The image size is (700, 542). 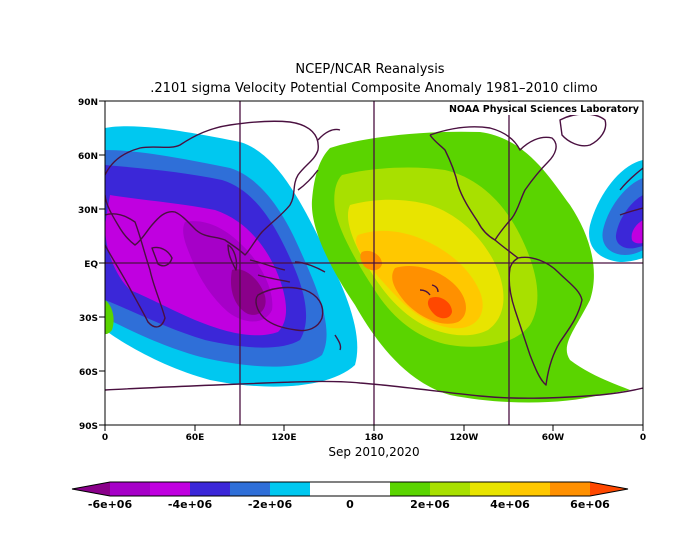 What do you see at coordinates (544, 109) in the screenshot?
I see `credit-label: NOAA Physical Sciences Laboratory` at bounding box center [544, 109].